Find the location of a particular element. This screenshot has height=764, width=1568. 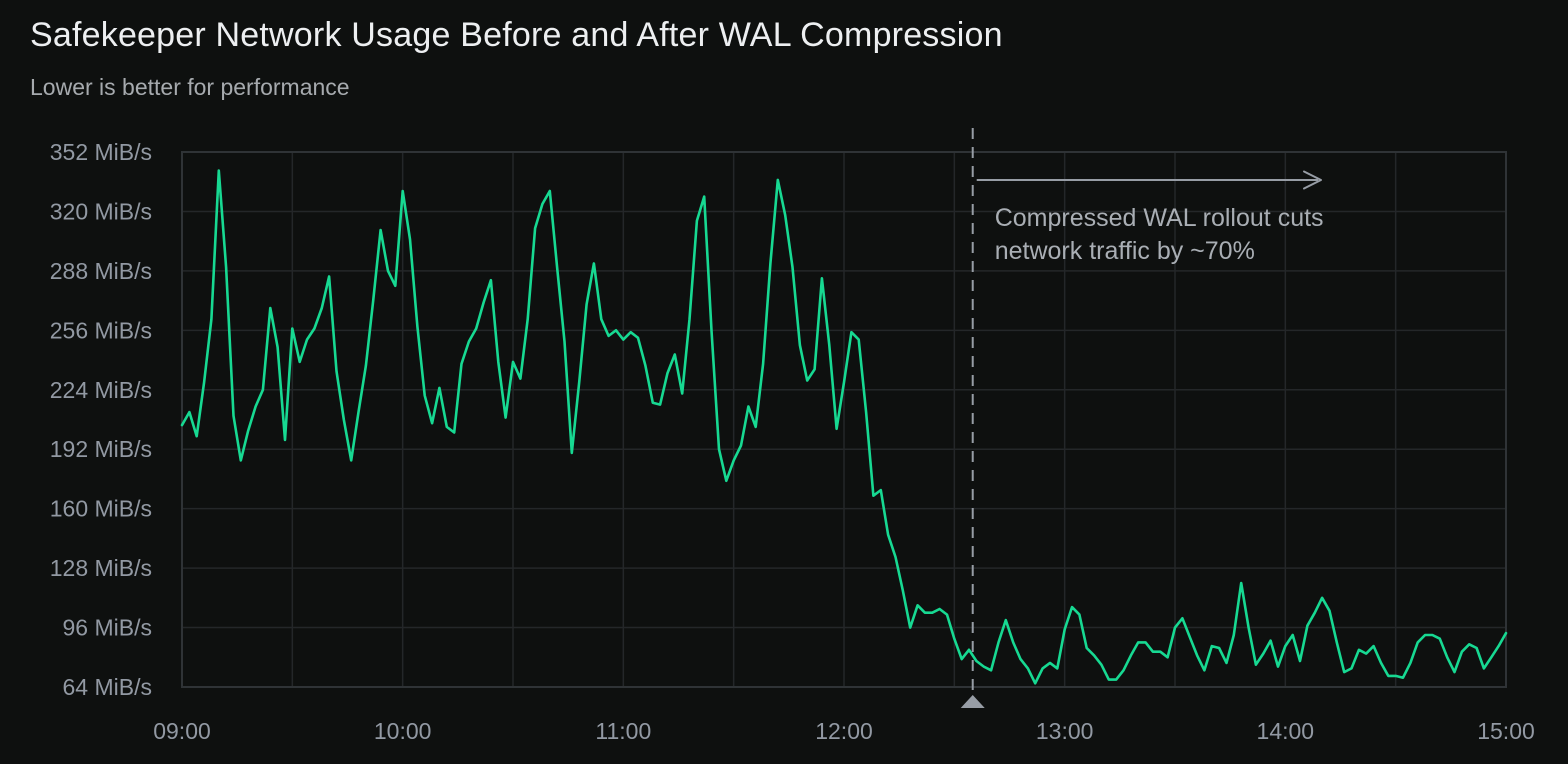

y-axis-tick-label: 320 MiB/s is located at coordinates (101, 211).